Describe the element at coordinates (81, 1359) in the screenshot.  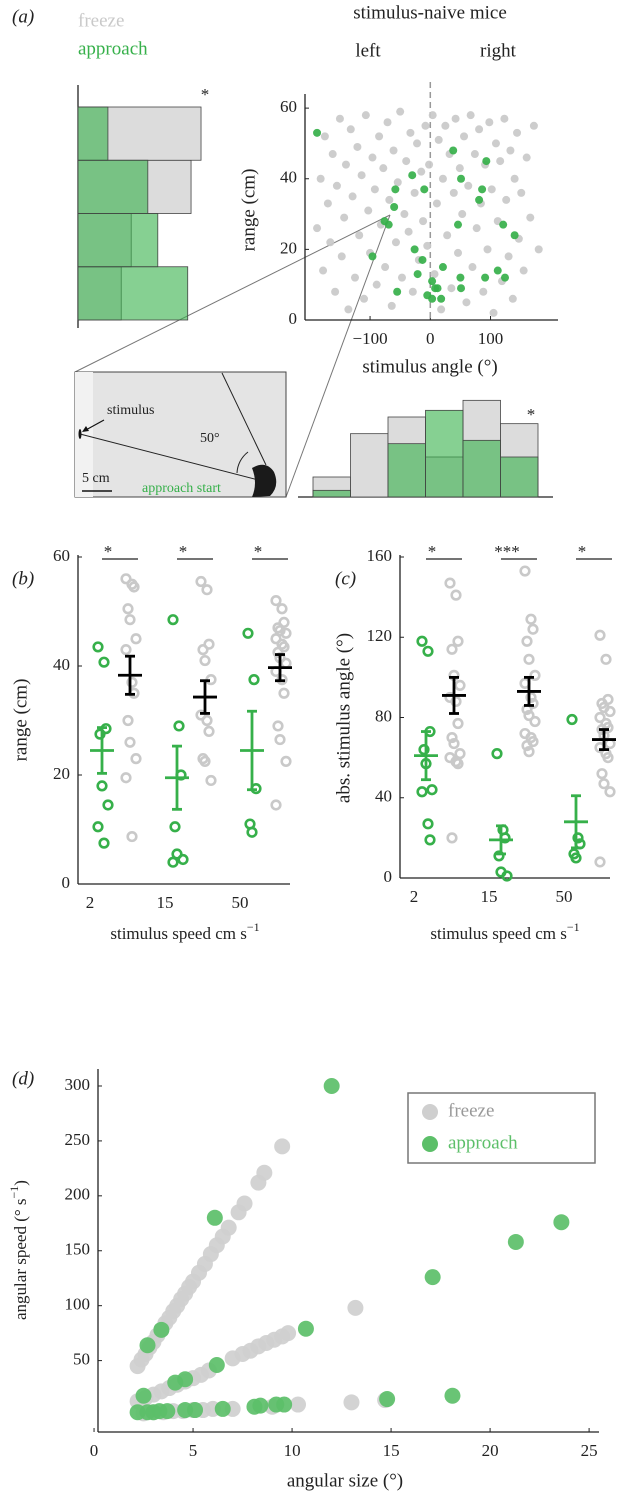
I see `y-tick-label: 50` at that location.